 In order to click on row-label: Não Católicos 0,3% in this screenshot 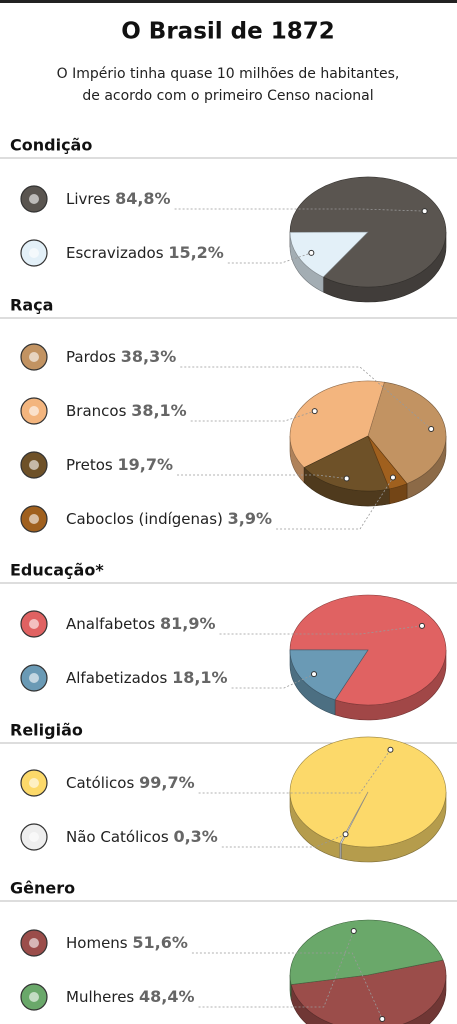, I will do `click(142, 836)`.